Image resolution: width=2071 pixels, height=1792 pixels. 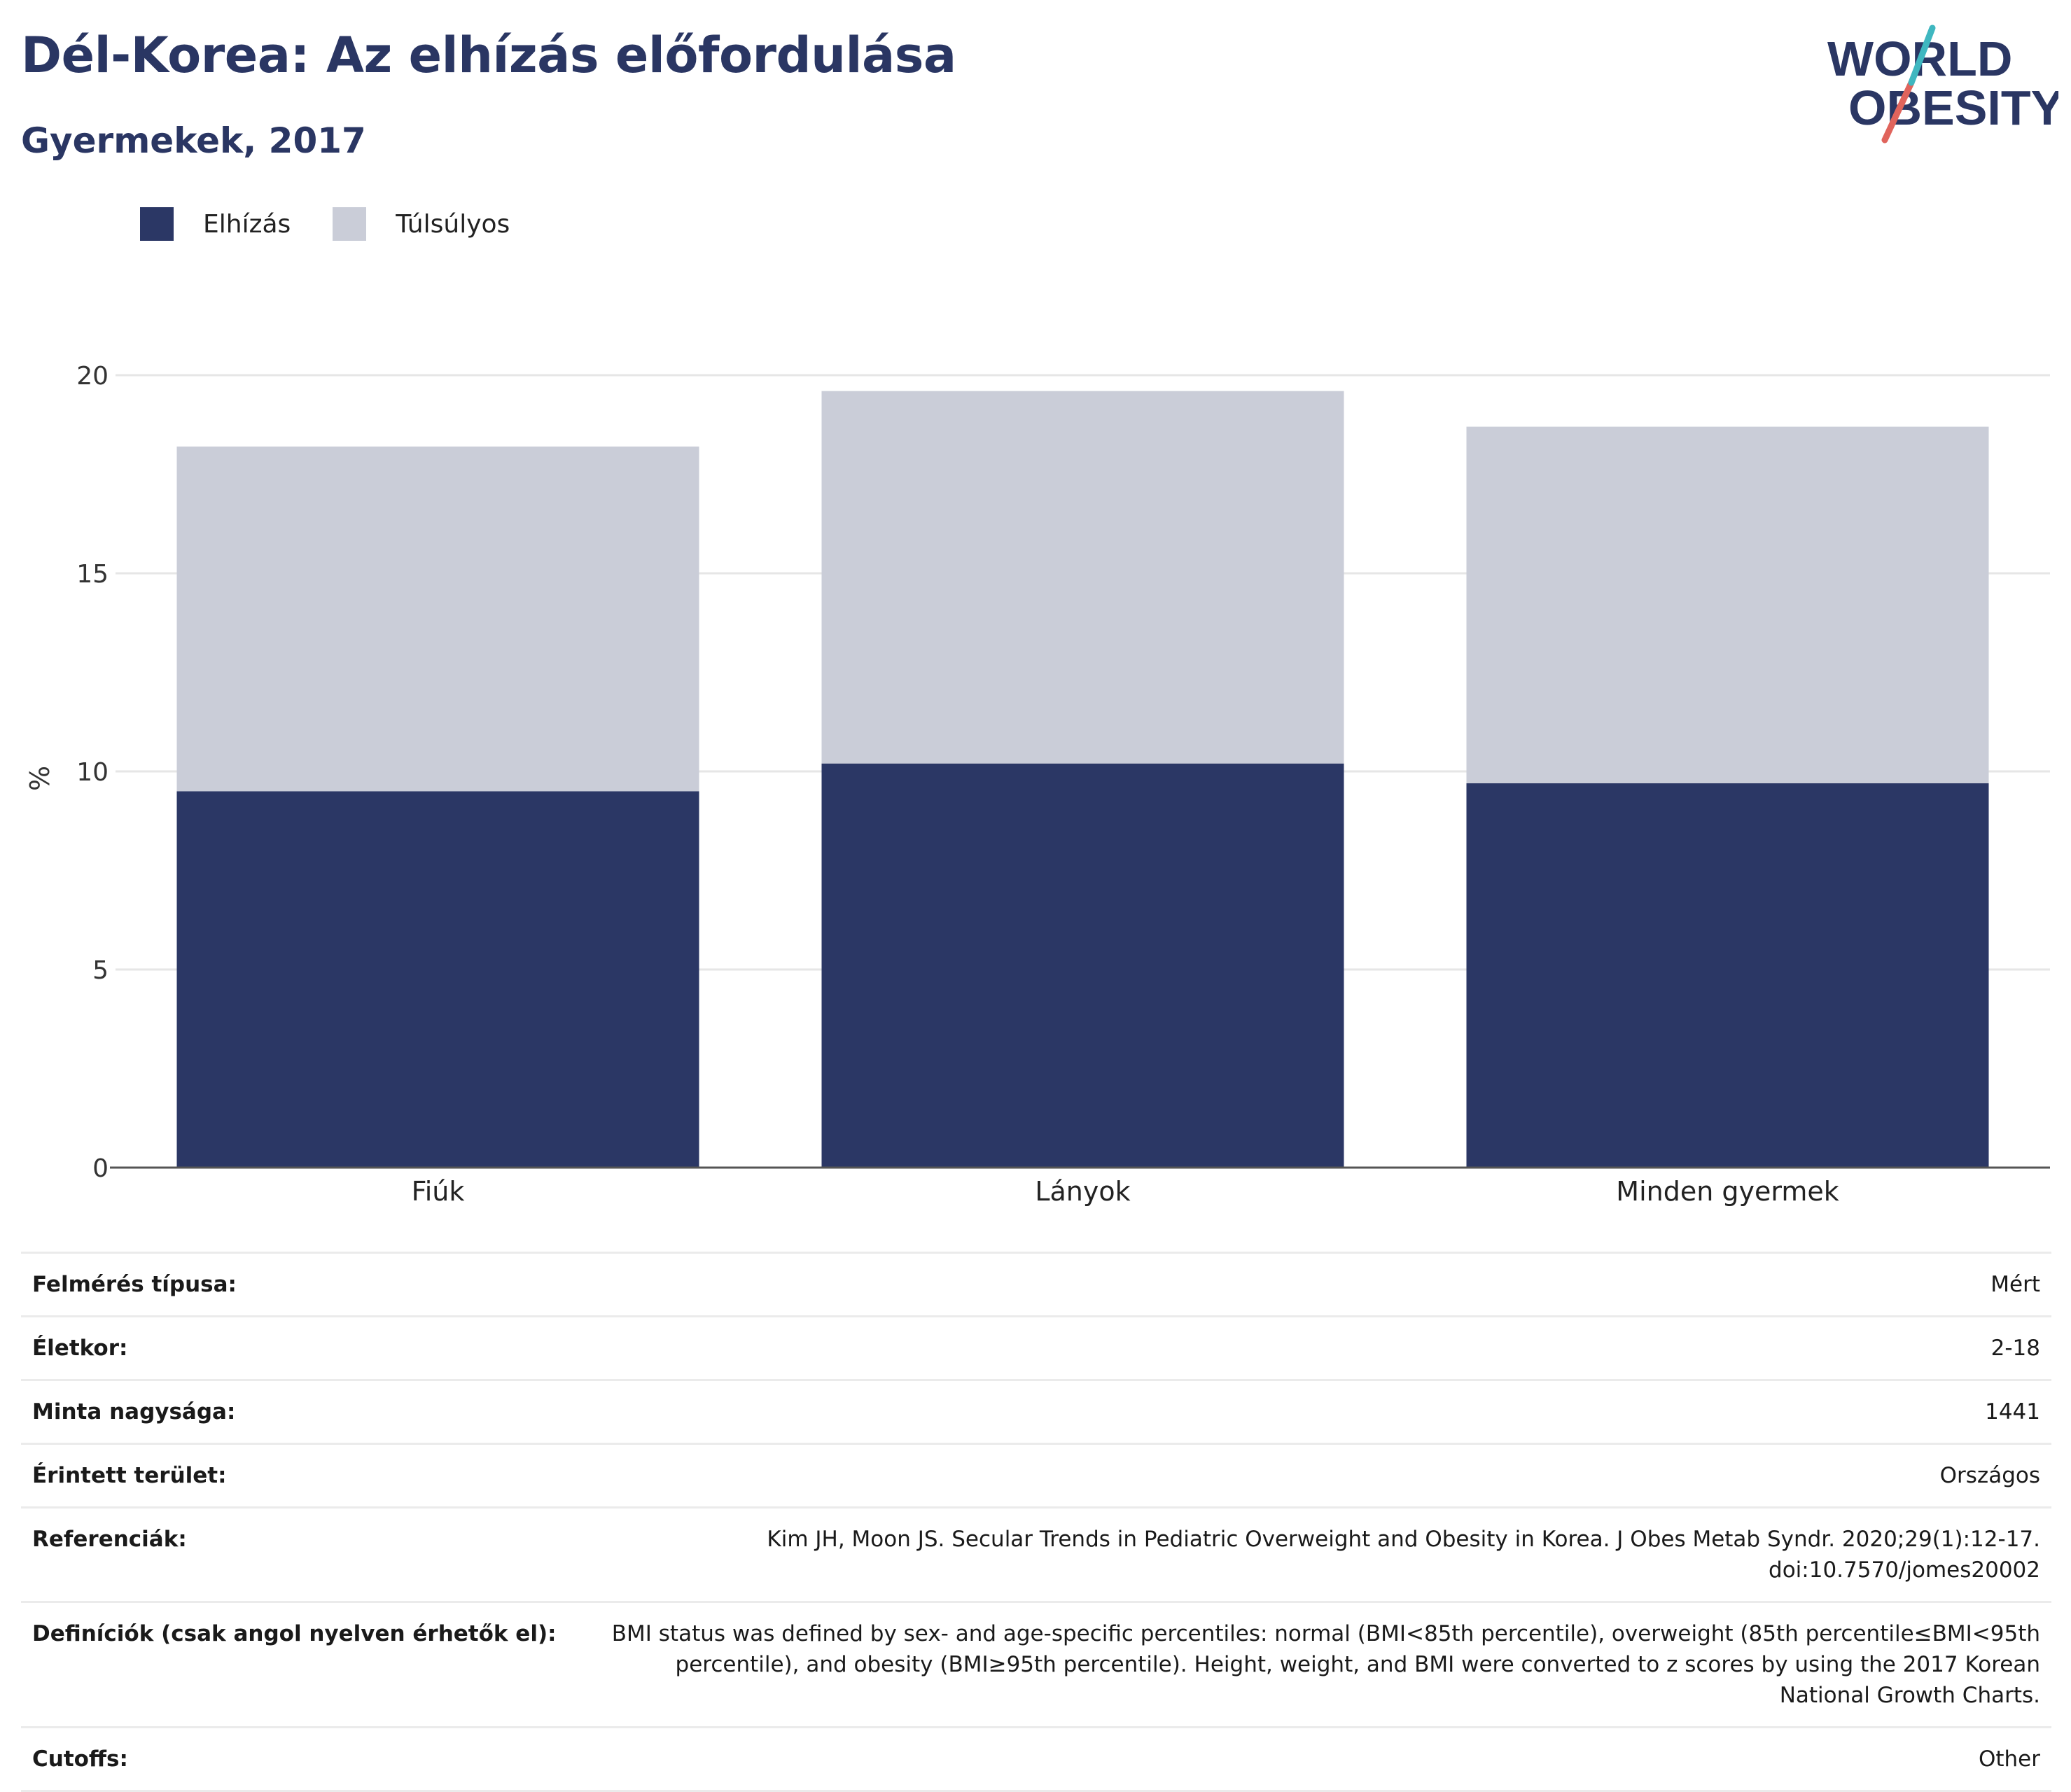 I want to click on details-row: Életkor: 2-18, so click(x=1036, y=1348).